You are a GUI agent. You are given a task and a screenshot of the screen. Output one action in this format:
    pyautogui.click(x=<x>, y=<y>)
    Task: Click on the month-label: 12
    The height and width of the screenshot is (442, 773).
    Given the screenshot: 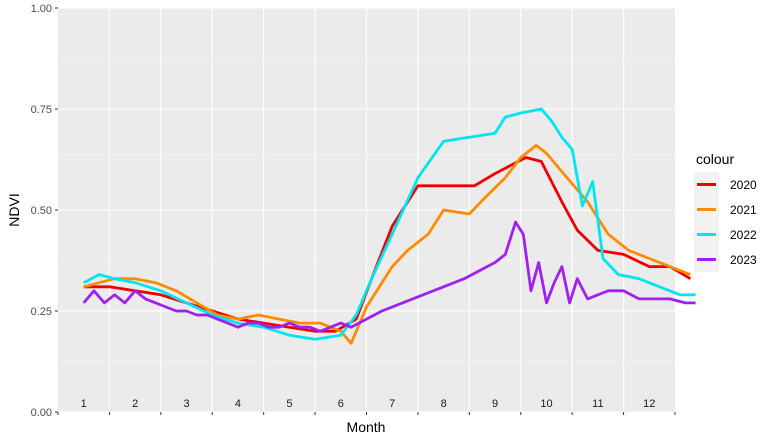 What is the action you would take?
    pyautogui.click(x=649, y=404)
    